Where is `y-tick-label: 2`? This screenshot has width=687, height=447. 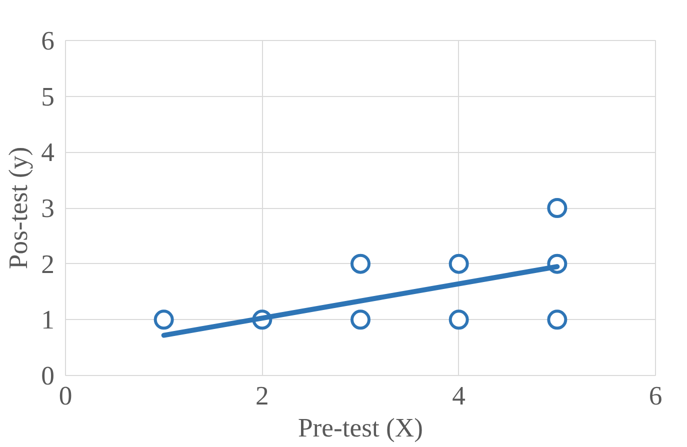
y-tick-label: 2 is located at coordinates (47, 263).